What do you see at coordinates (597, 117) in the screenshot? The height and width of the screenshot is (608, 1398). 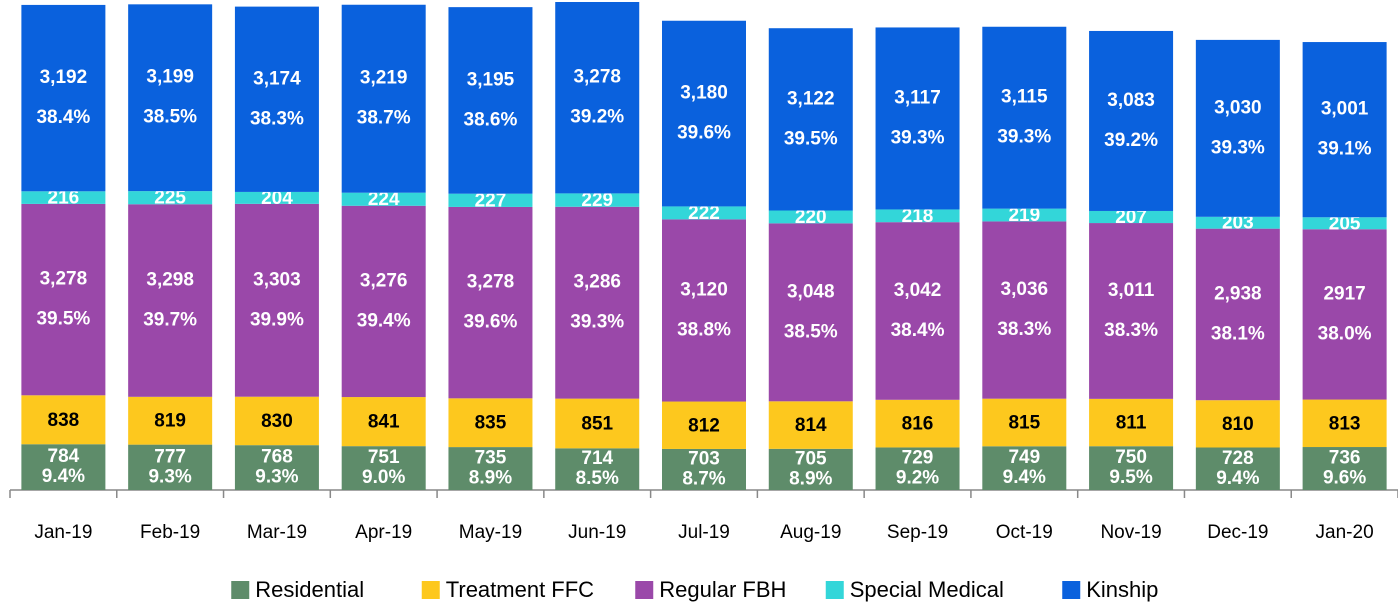 I see `share-label: 39.2%` at bounding box center [597, 117].